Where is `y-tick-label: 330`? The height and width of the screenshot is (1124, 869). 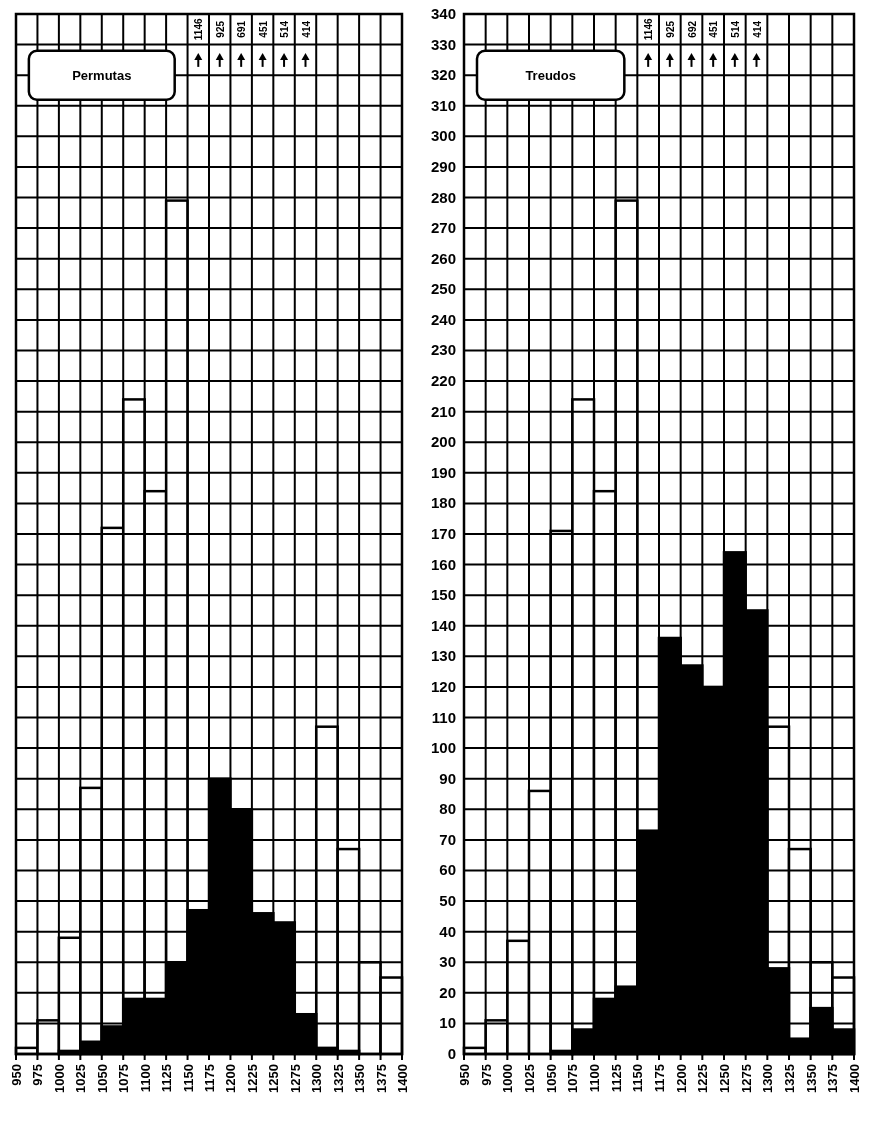
y-tick-label: 330 is located at coordinates (443, 44).